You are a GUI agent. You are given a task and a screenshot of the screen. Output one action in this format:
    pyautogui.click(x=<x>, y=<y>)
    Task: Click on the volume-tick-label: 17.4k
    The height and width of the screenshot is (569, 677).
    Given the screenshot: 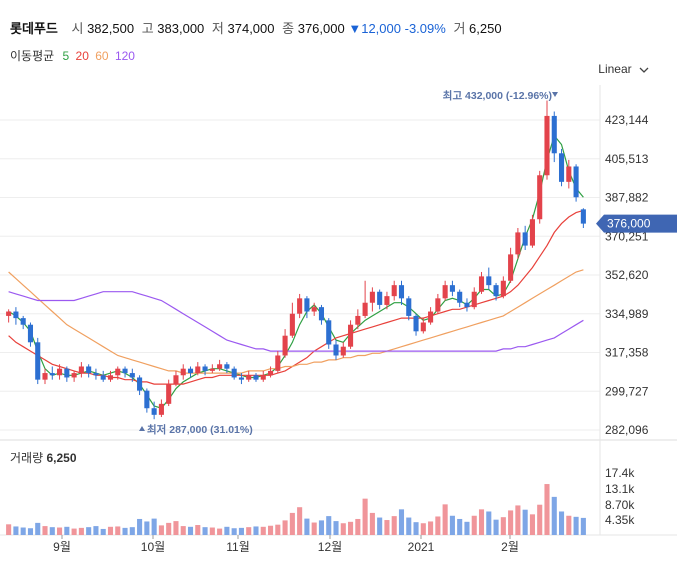 What is the action you would take?
    pyautogui.click(x=620, y=473)
    